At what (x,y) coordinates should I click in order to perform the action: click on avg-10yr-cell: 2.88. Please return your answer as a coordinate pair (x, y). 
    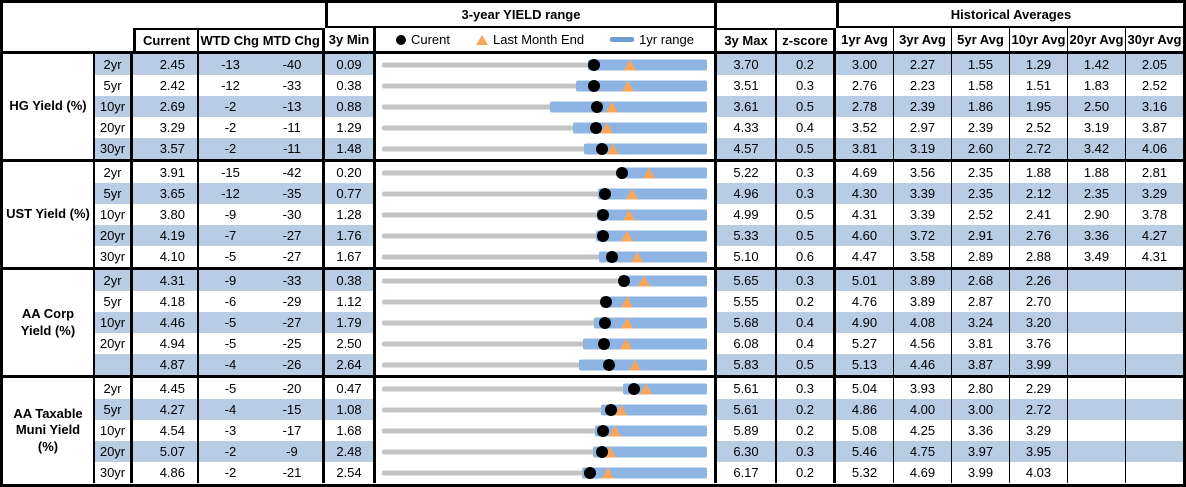
    Looking at the image, I should click on (1039, 256).